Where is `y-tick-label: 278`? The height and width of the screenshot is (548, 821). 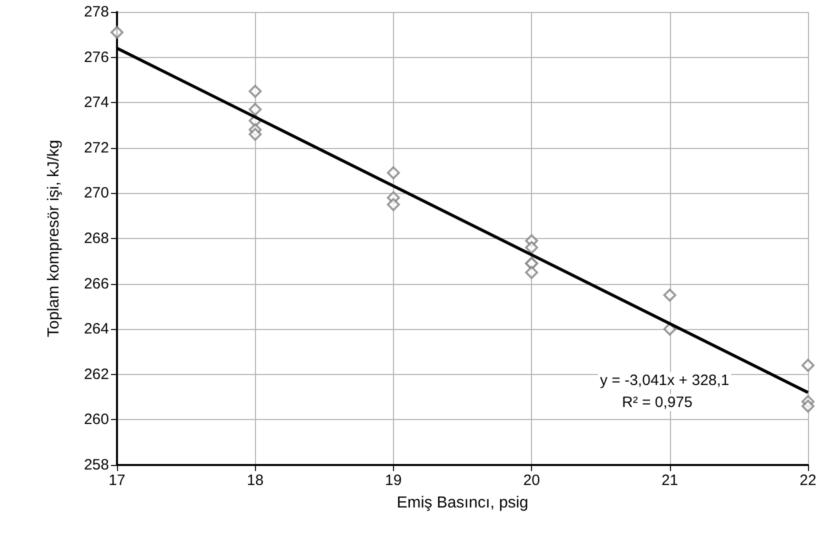
y-tick-label: 278 is located at coordinates (96, 12).